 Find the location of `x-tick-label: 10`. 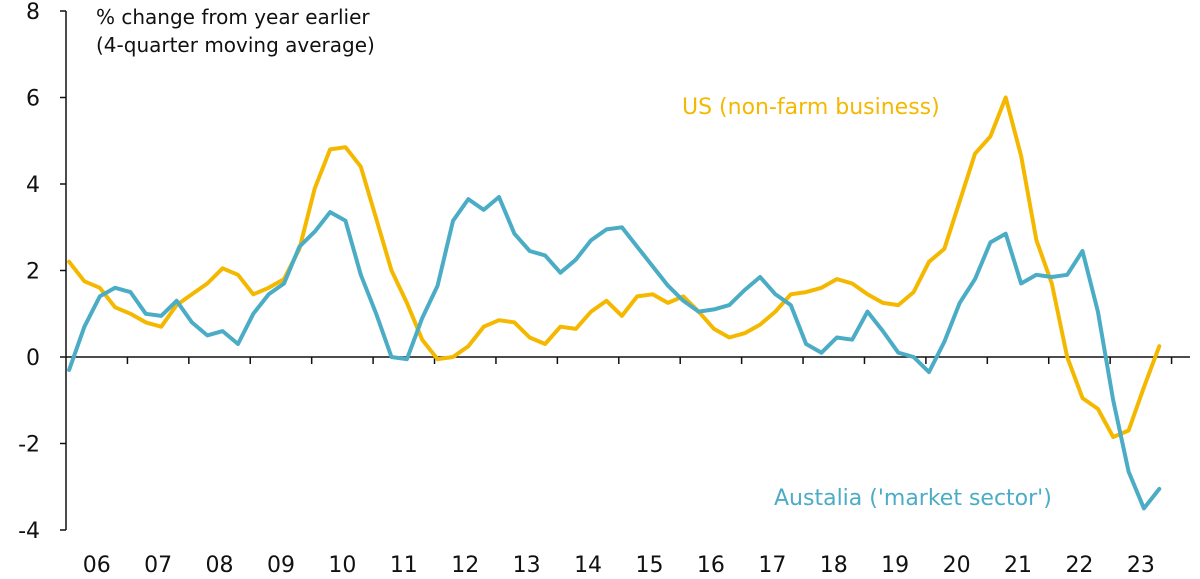

x-tick-label: 10 is located at coordinates (342, 565).